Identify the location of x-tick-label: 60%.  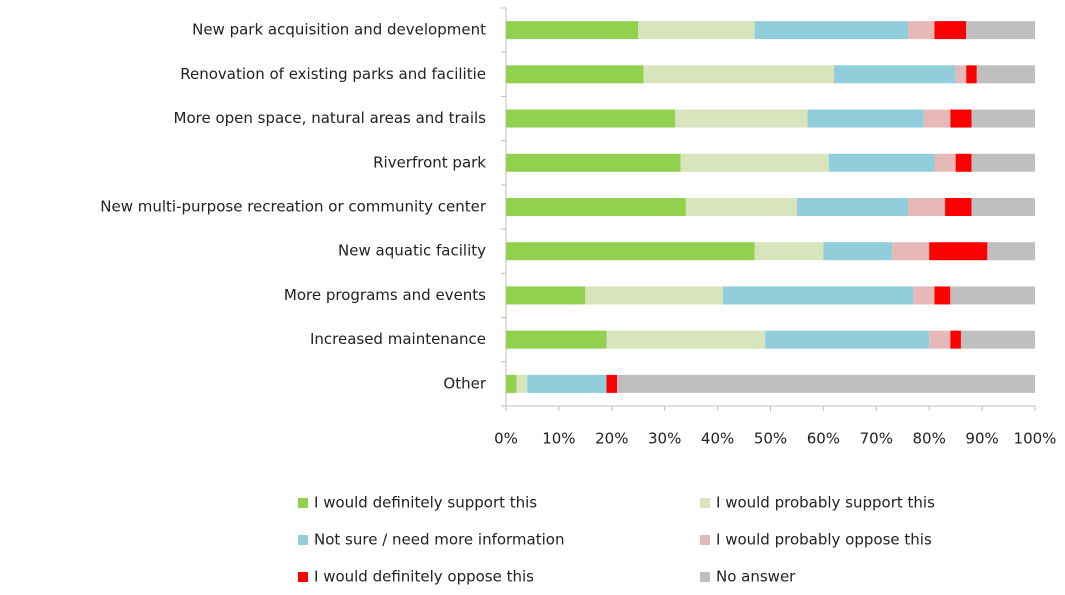
(823, 439).